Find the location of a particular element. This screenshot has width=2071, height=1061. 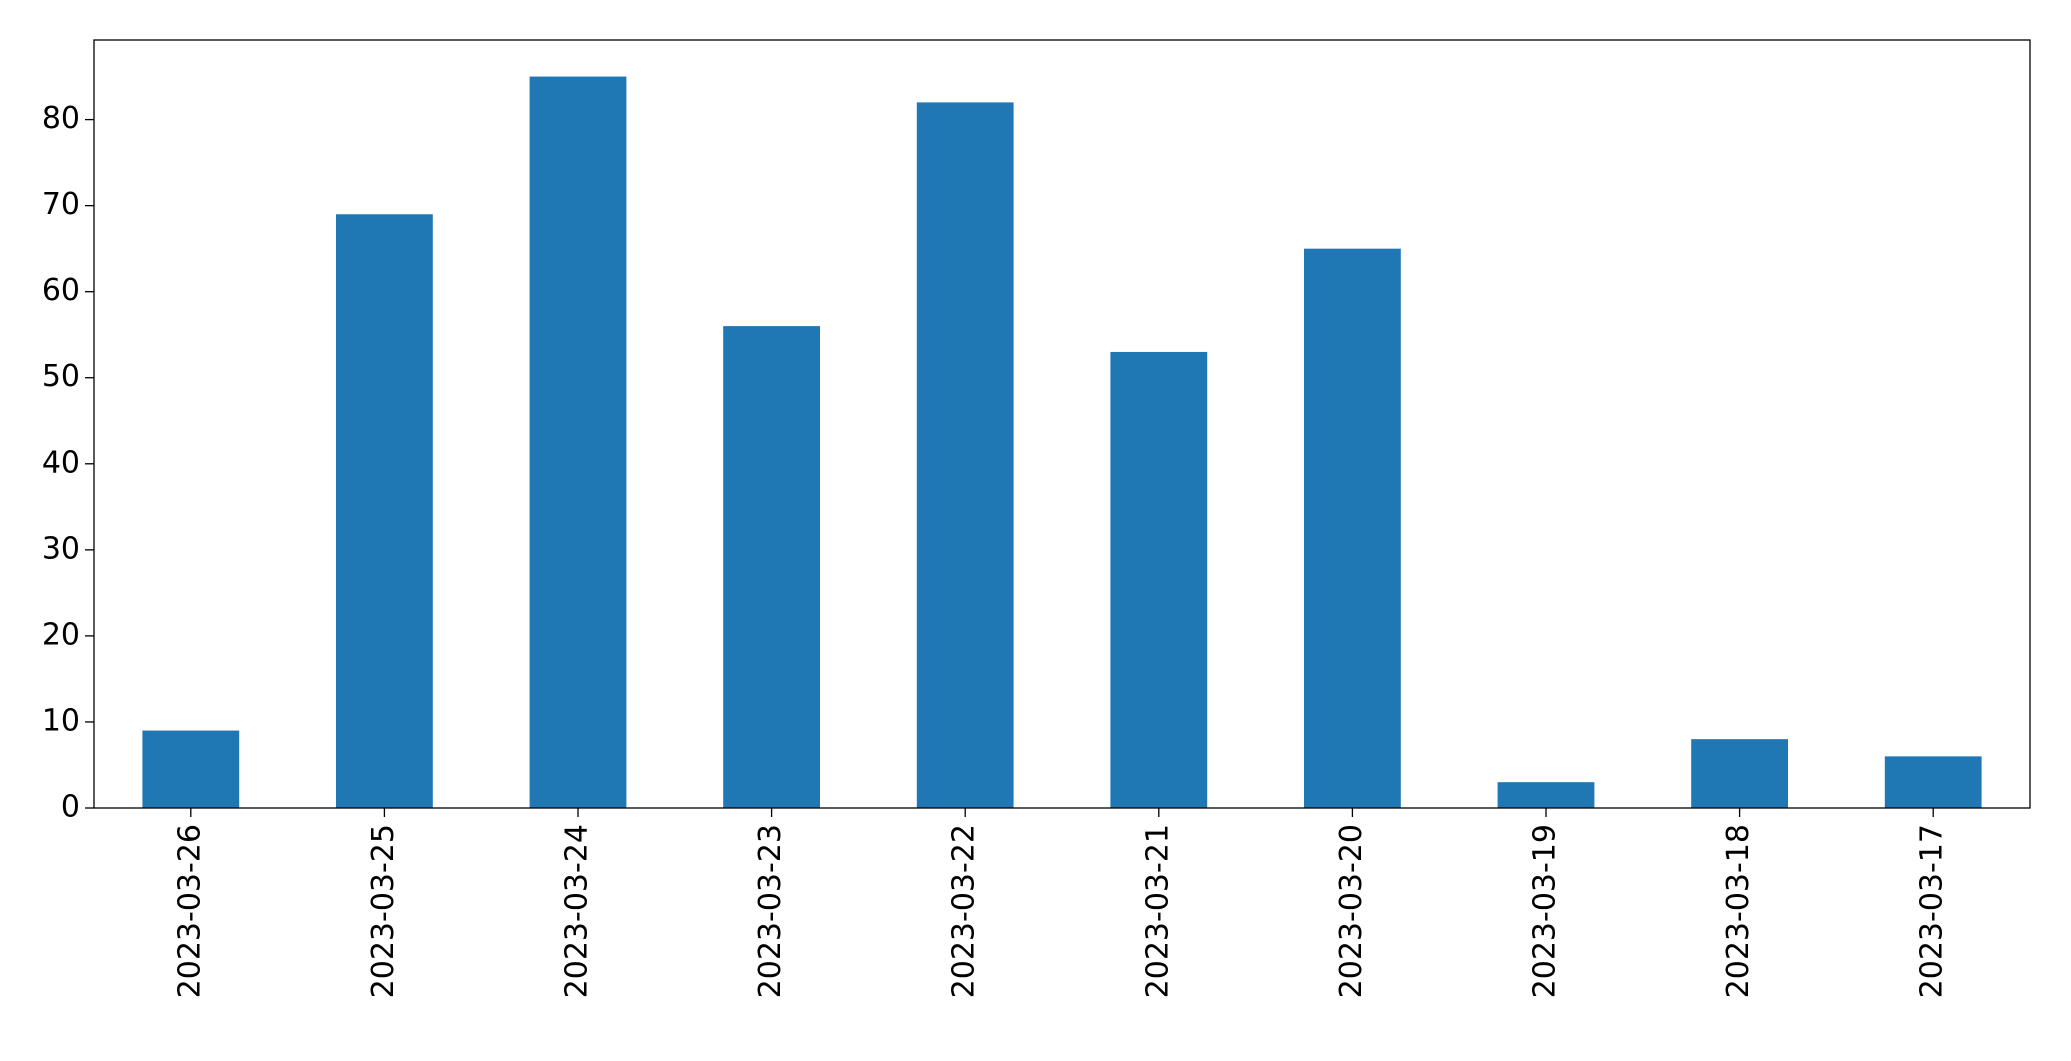

x-tick-label: 2023-03-23 is located at coordinates (770, 911).